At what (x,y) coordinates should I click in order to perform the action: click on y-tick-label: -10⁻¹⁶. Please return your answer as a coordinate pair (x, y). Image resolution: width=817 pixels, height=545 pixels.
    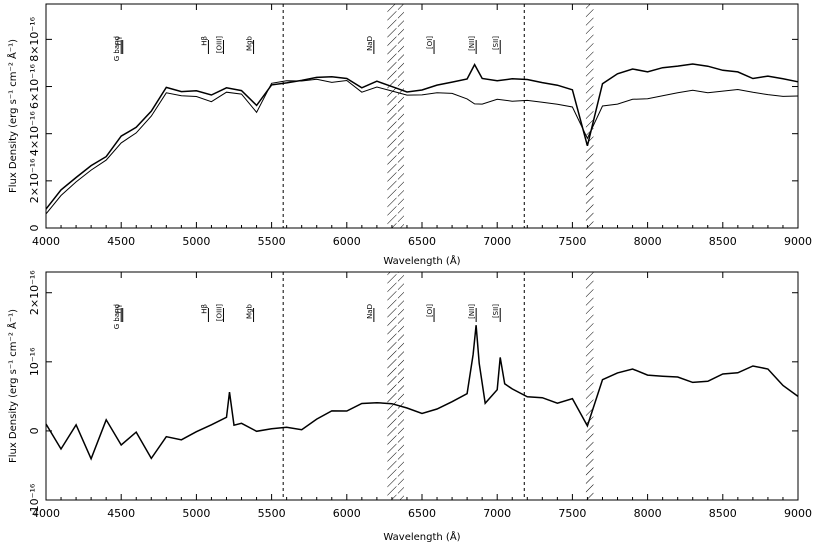
    Looking at the image, I should click on (34, 499).